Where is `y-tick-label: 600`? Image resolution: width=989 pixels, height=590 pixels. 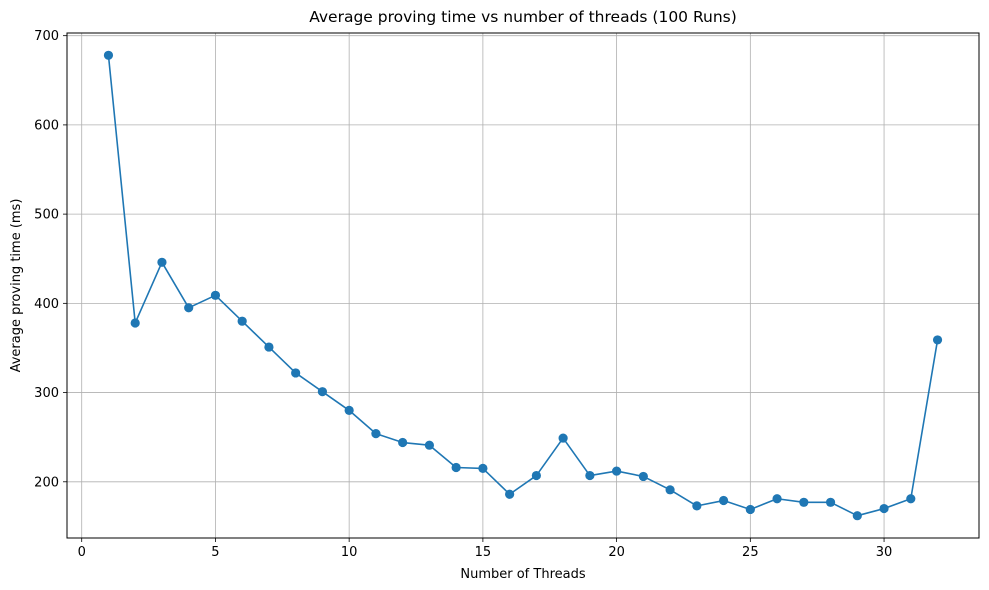 y-tick-label: 600 is located at coordinates (46, 125).